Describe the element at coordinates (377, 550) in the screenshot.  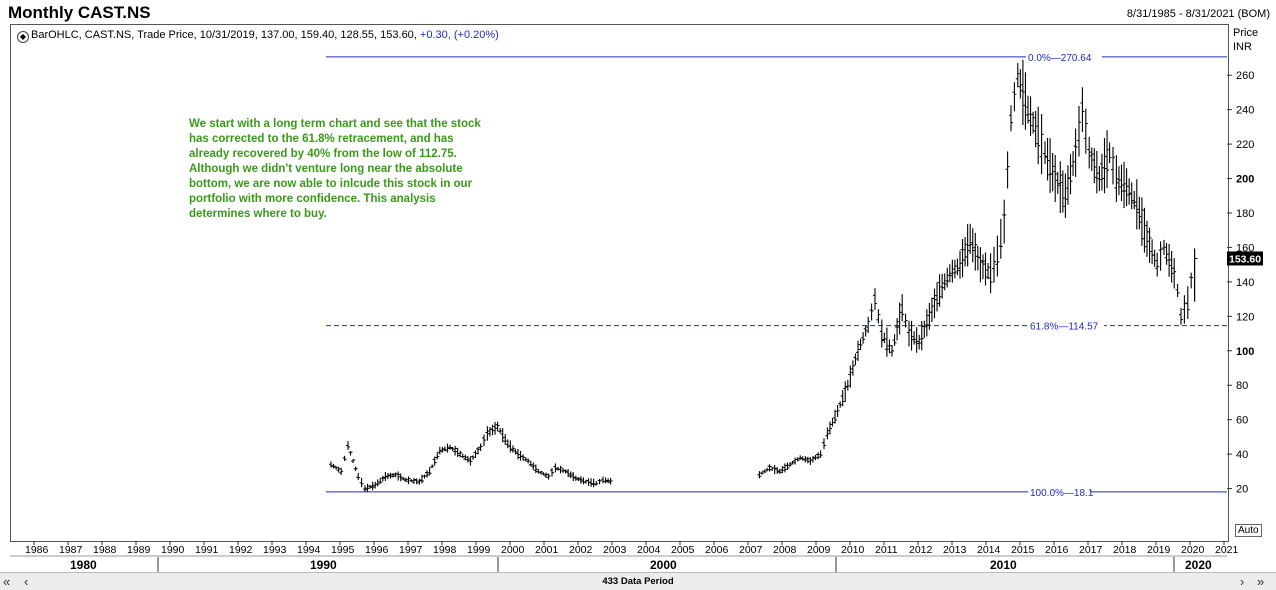
I see `x-tick-label: 1996` at that location.